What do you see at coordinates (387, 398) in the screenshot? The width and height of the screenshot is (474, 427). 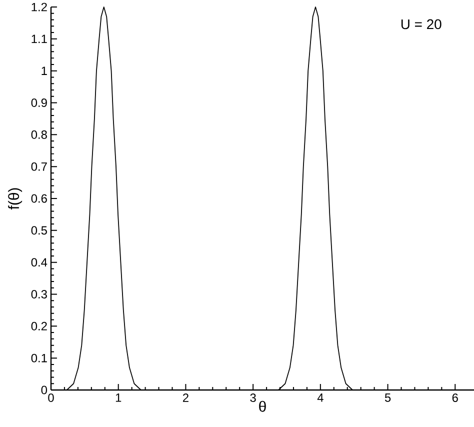 I see `x-tick-label: 5` at bounding box center [387, 398].